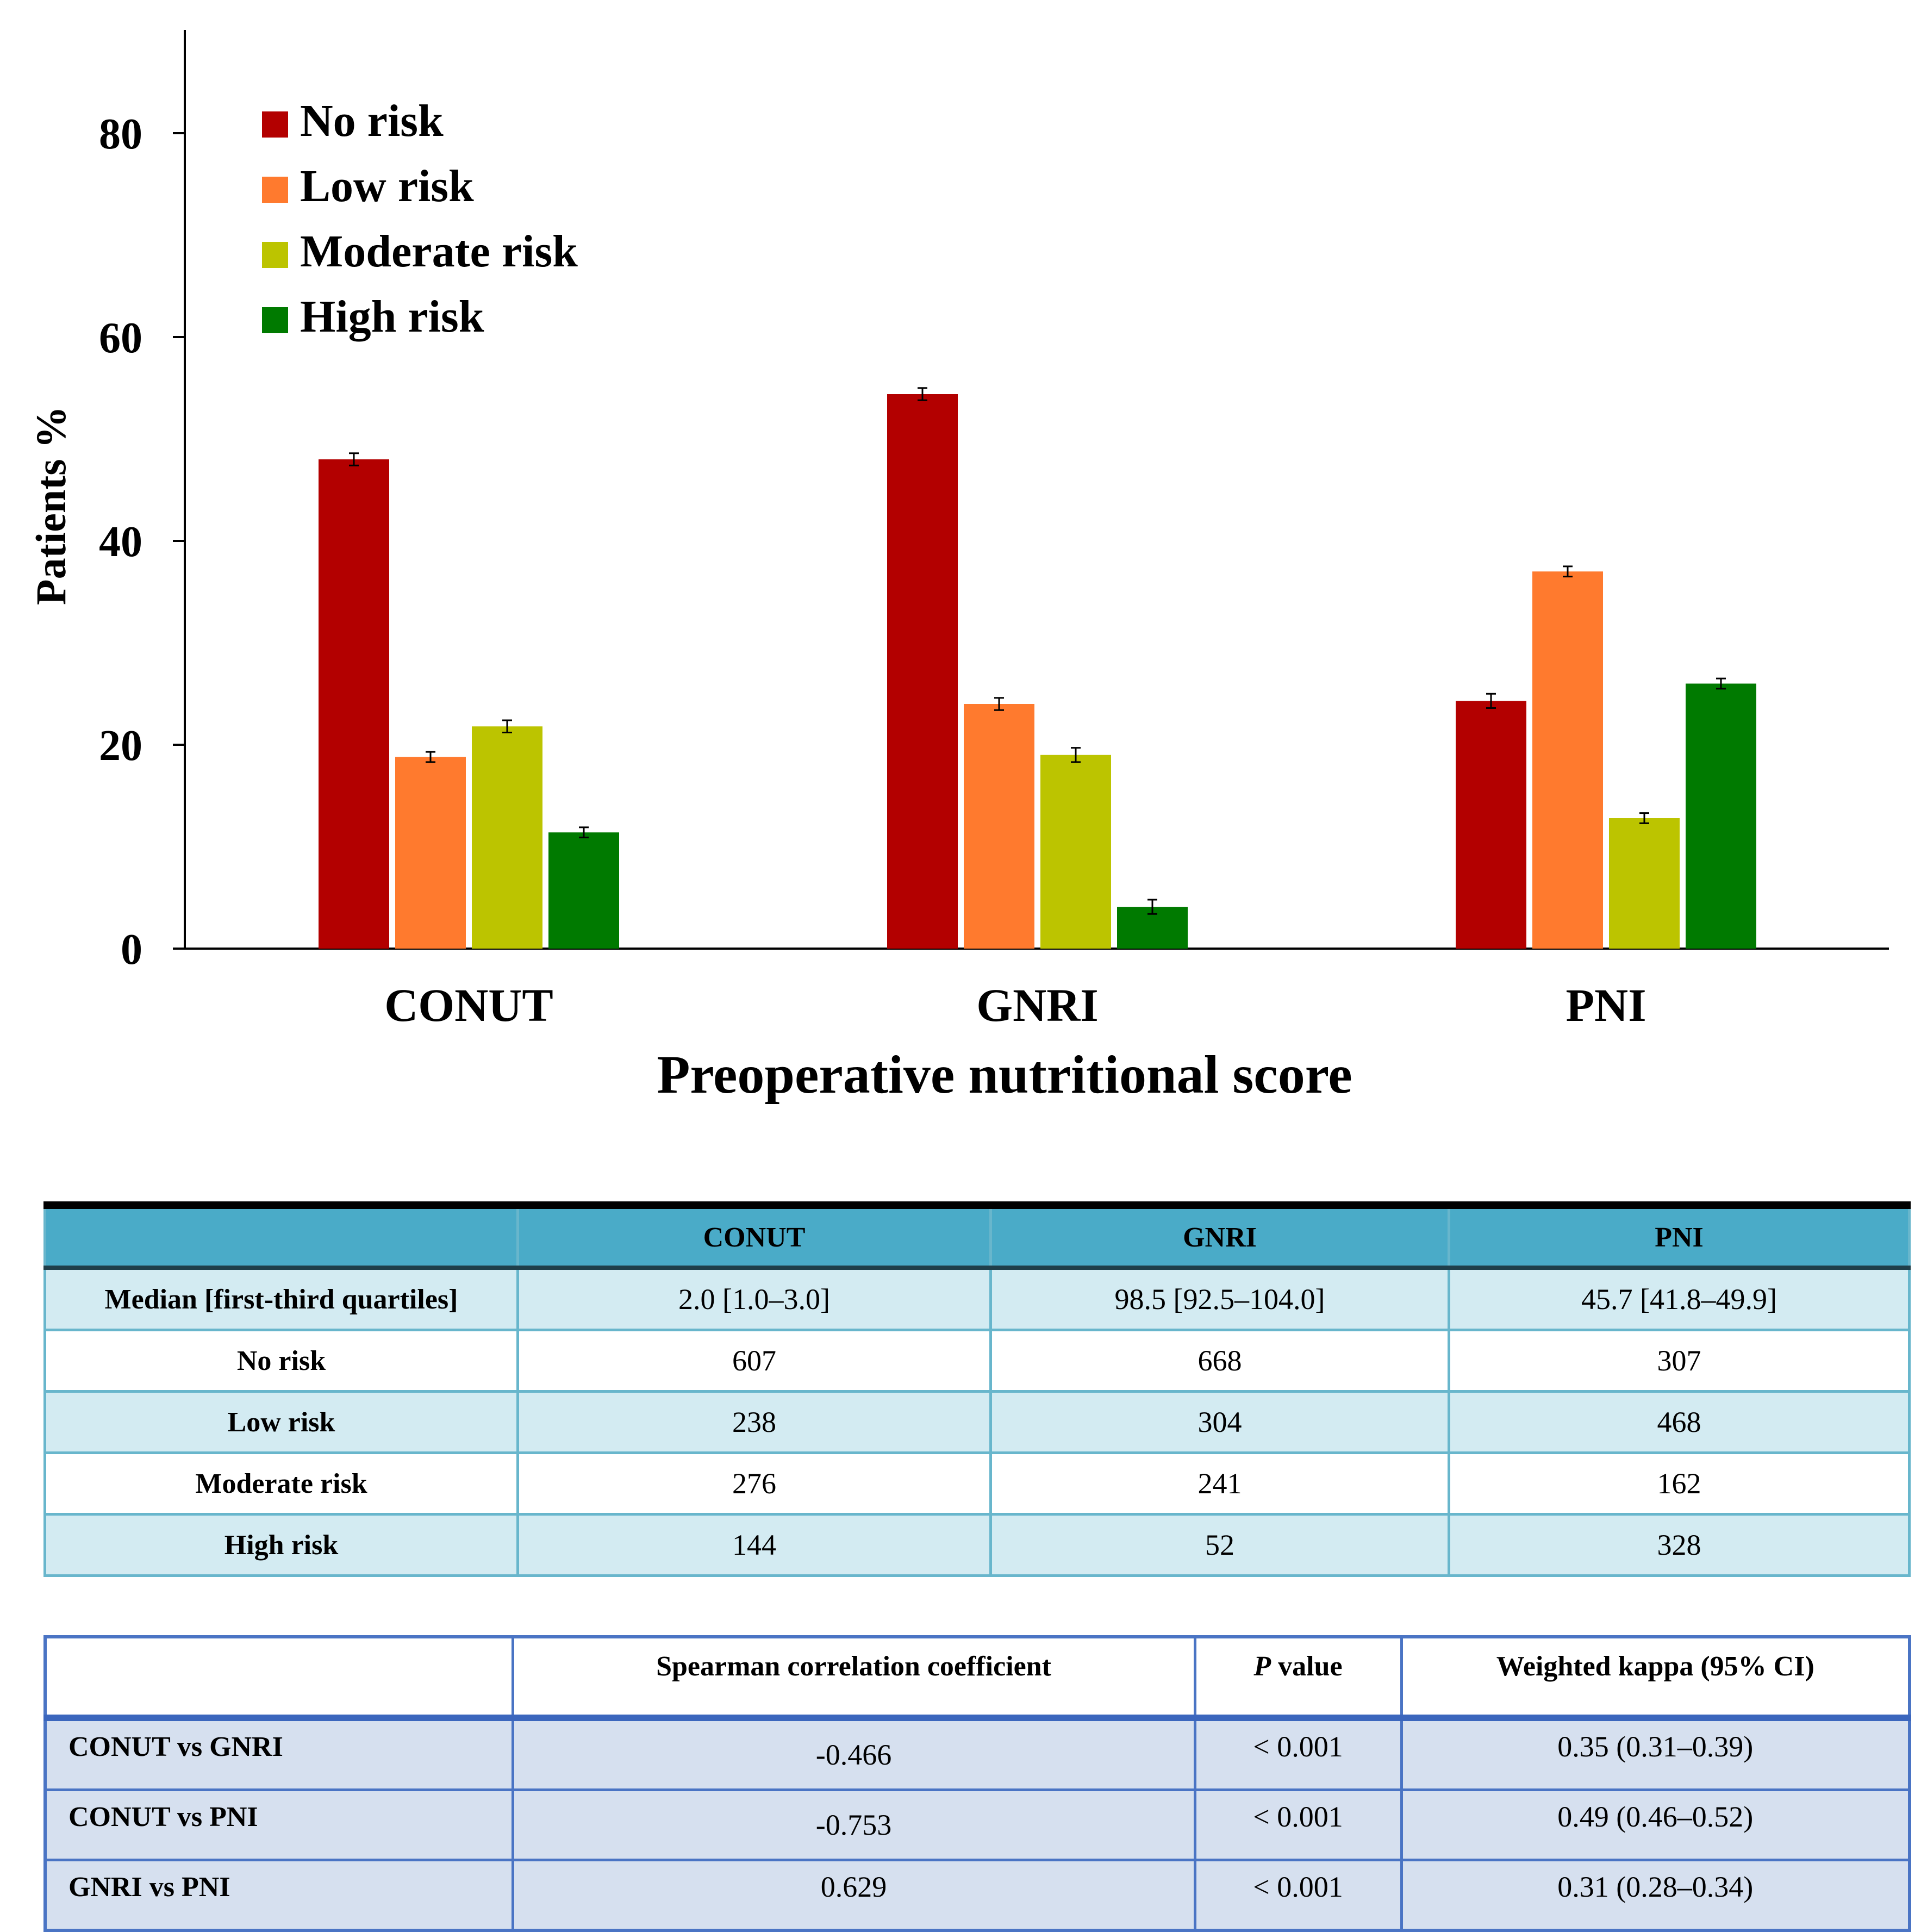 The height and width of the screenshot is (1932, 1921). I want to click on row-label: High risk, so click(281, 1545).